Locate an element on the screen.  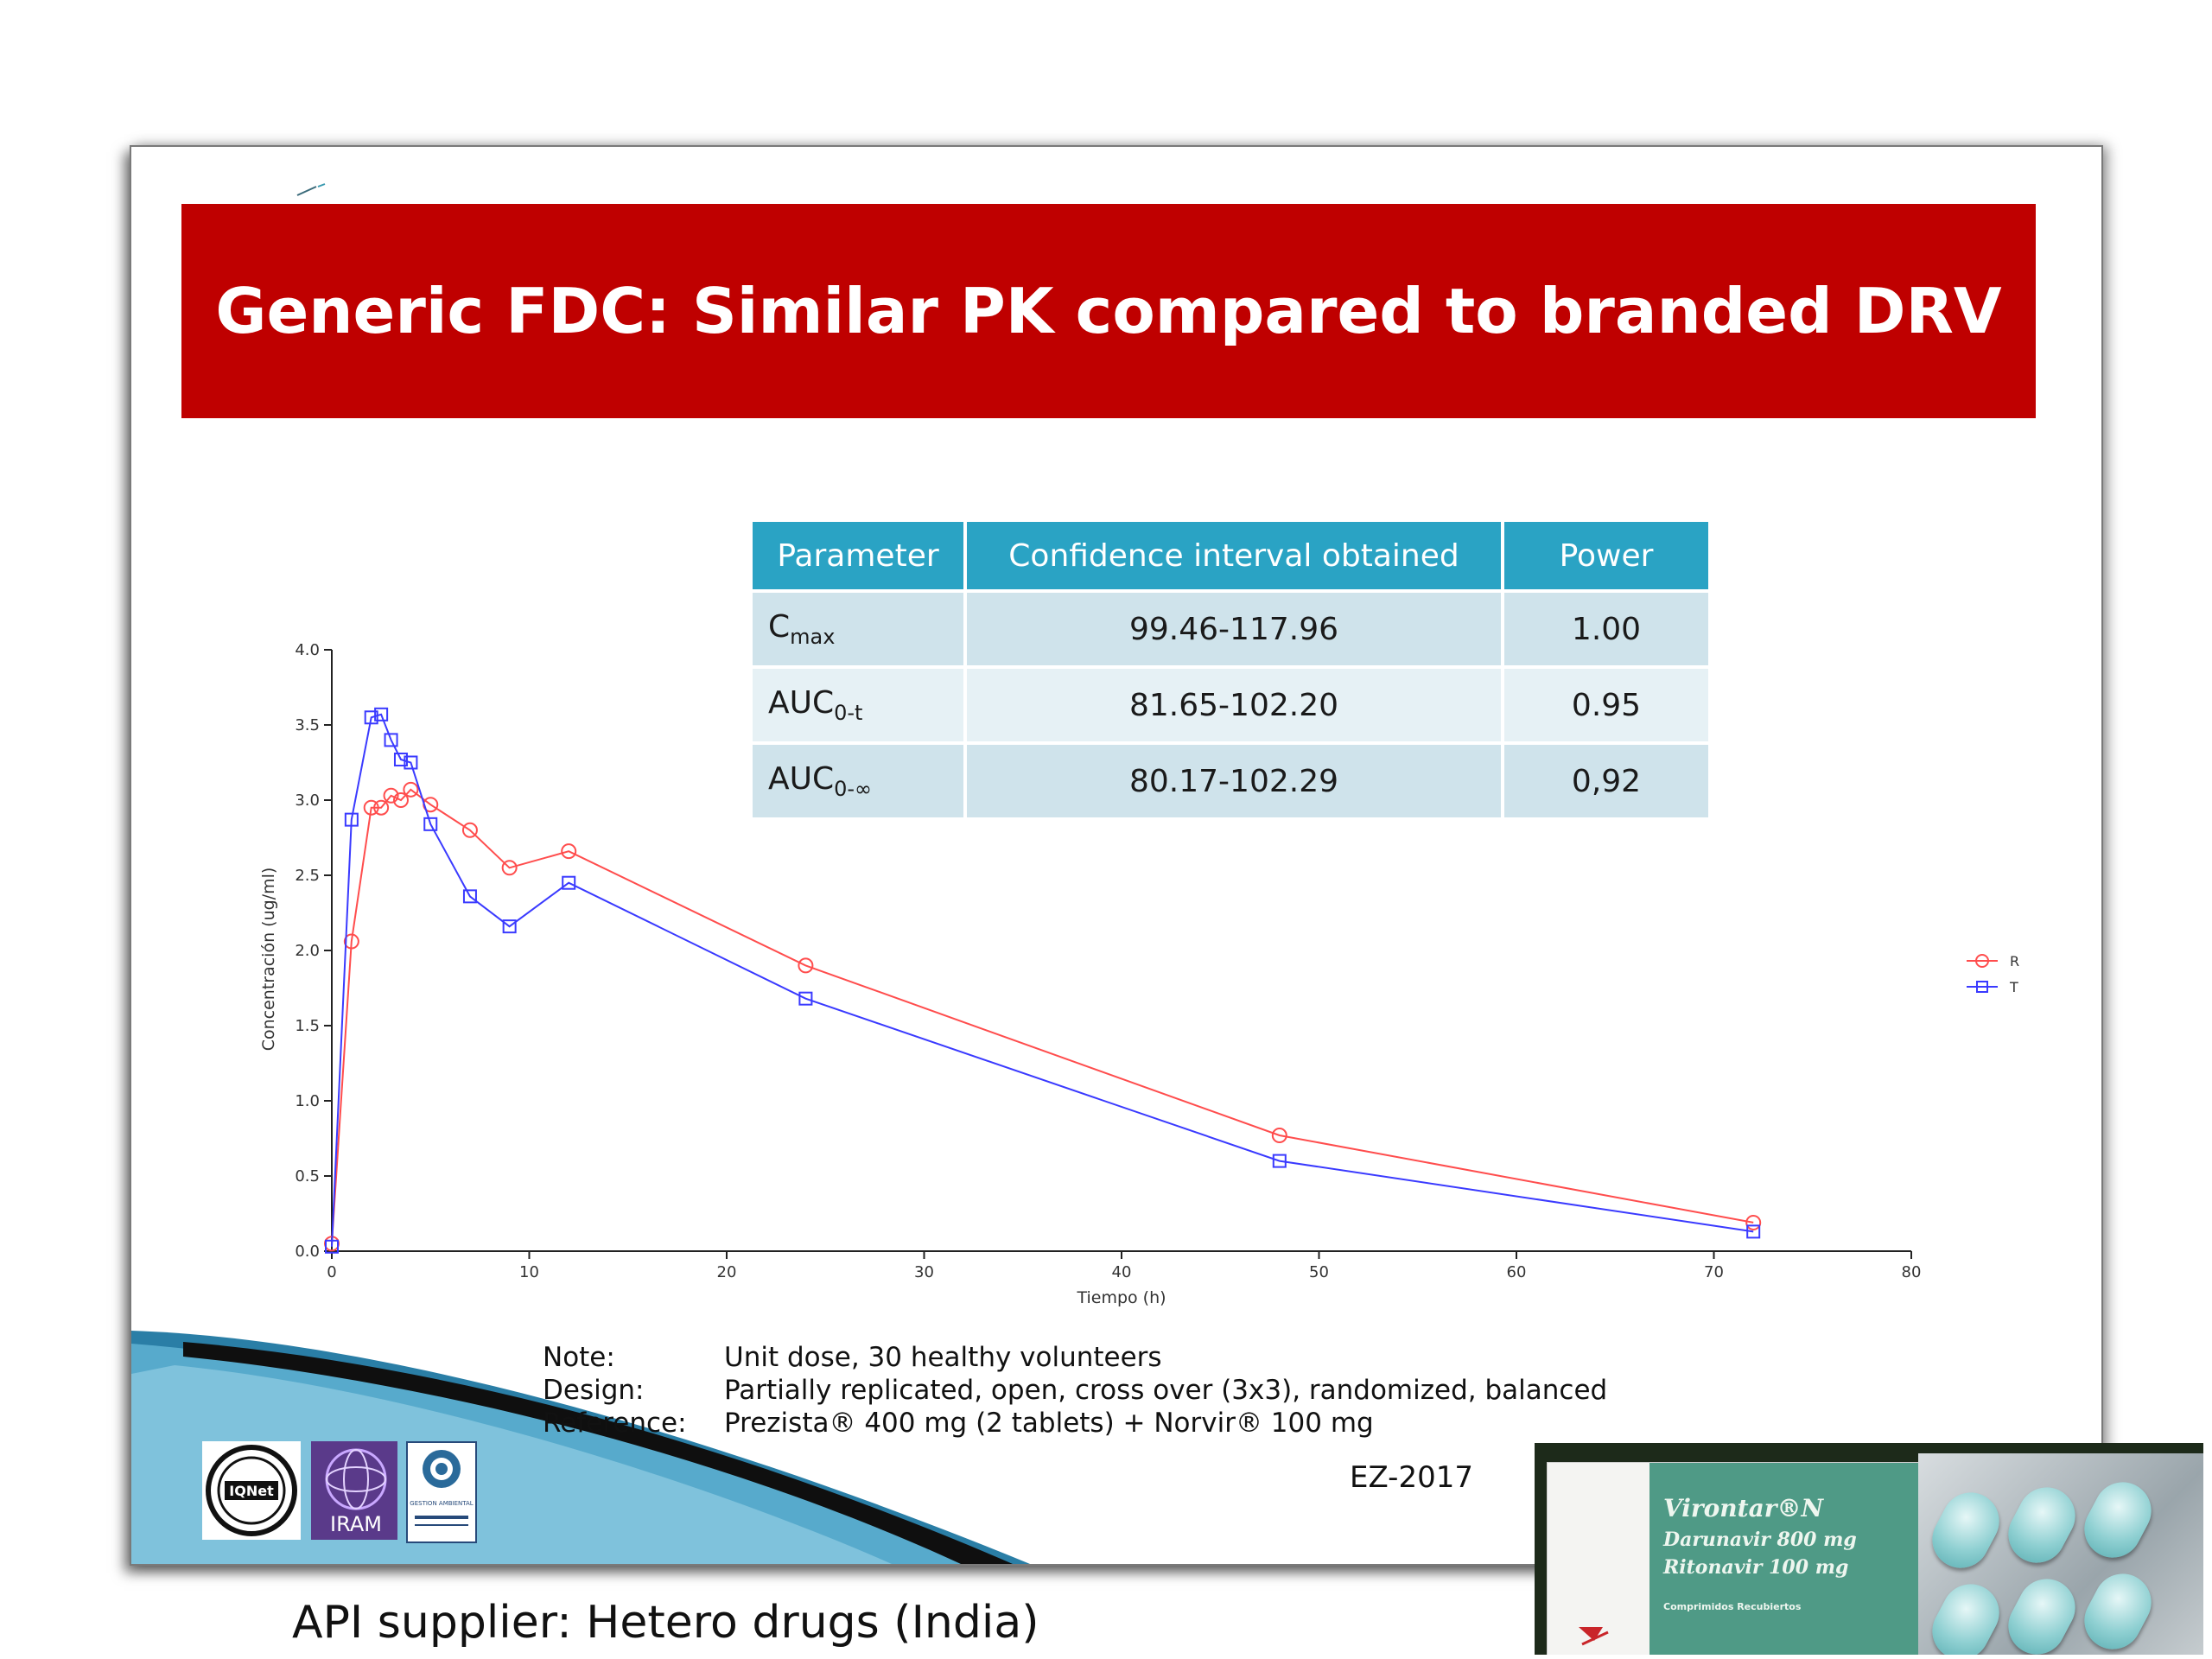
legend-marker-T is located at coordinates (1982, 987).